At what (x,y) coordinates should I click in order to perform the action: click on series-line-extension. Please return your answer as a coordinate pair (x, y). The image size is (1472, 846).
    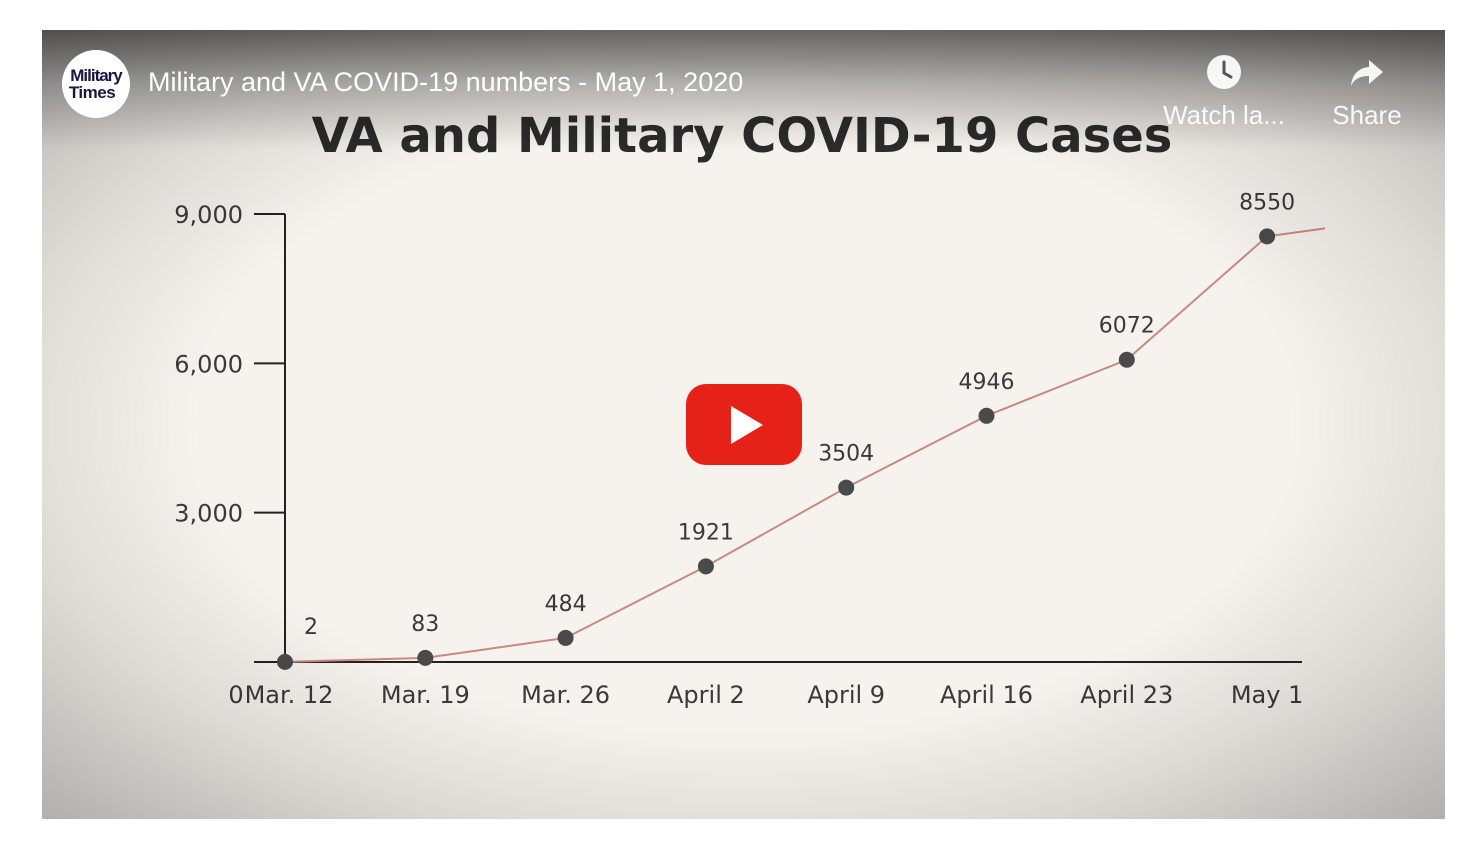
    Looking at the image, I should click on (1296, 232).